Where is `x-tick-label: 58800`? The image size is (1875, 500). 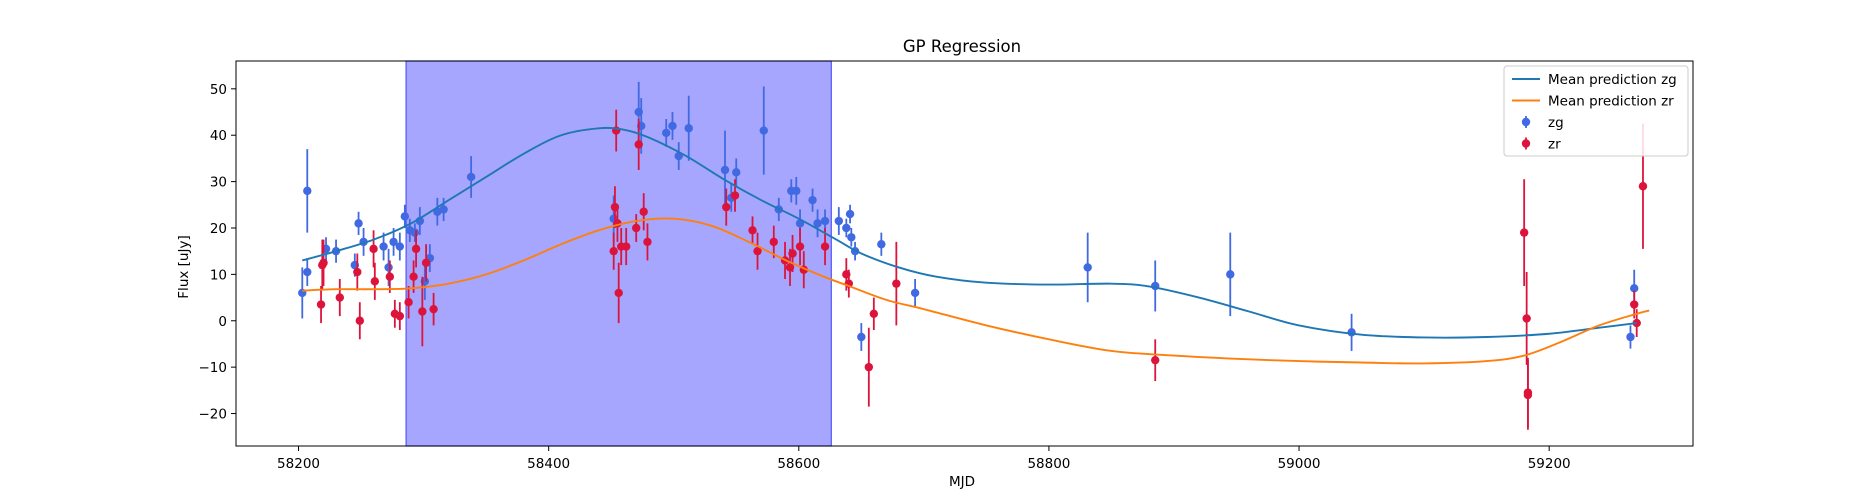 x-tick-label: 58800 is located at coordinates (1048, 464).